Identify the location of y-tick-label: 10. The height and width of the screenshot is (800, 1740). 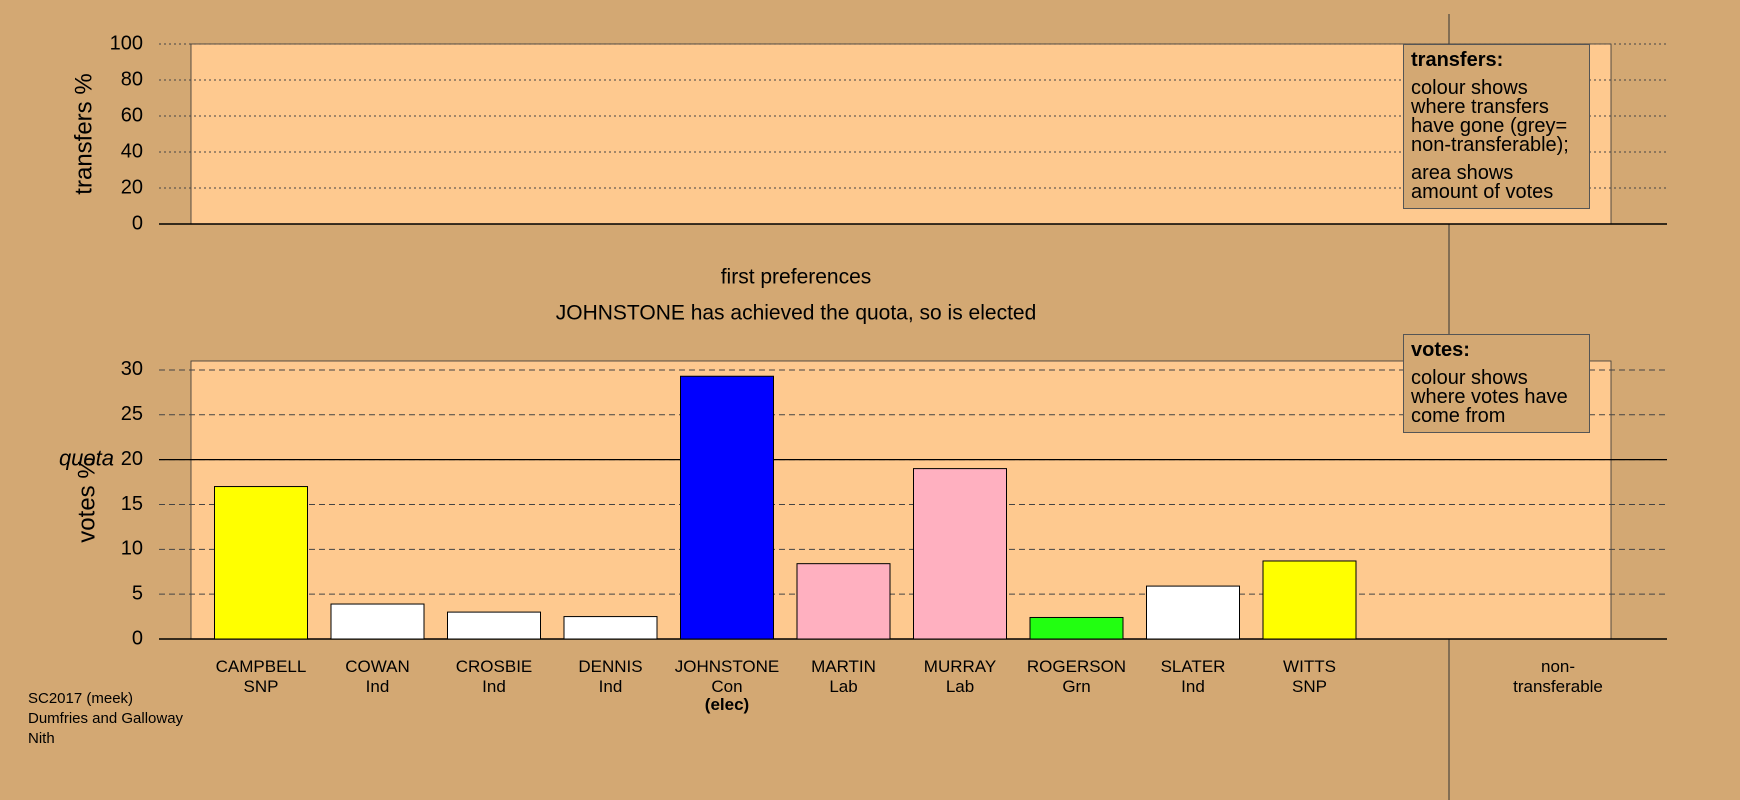
(132, 549).